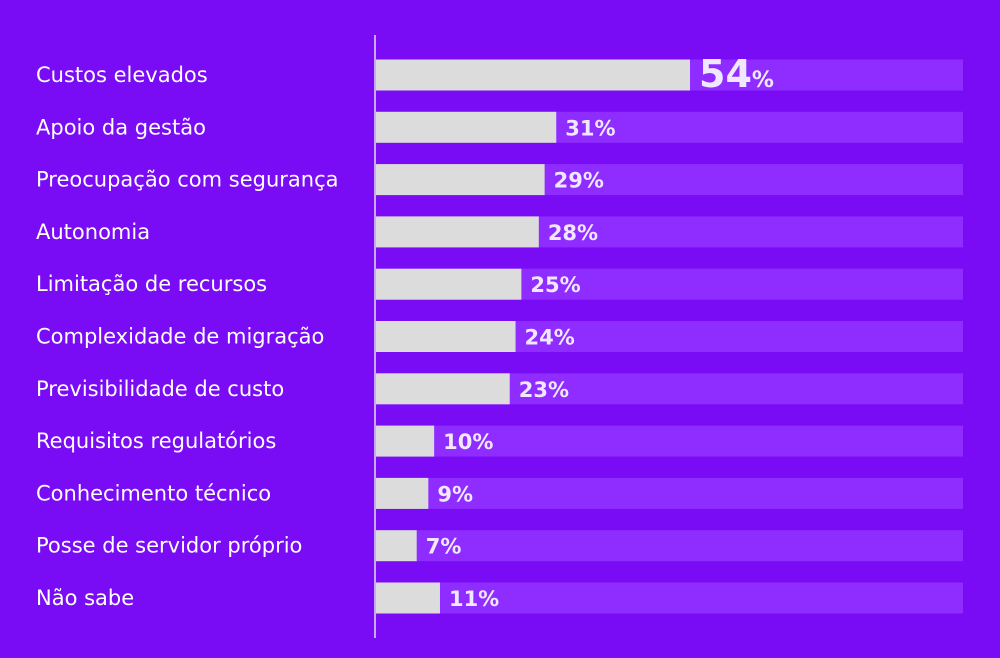  What do you see at coordinates (736, 74) in the screenshot?
I see `value-label: 54%` at bounding box center [736, 74].